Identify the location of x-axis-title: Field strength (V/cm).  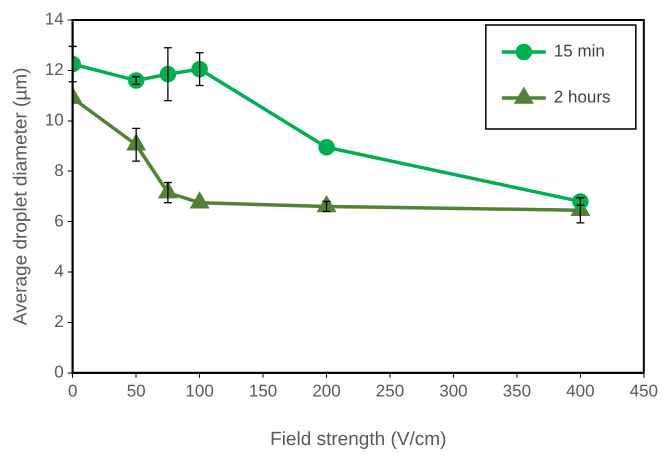
(358, 439).